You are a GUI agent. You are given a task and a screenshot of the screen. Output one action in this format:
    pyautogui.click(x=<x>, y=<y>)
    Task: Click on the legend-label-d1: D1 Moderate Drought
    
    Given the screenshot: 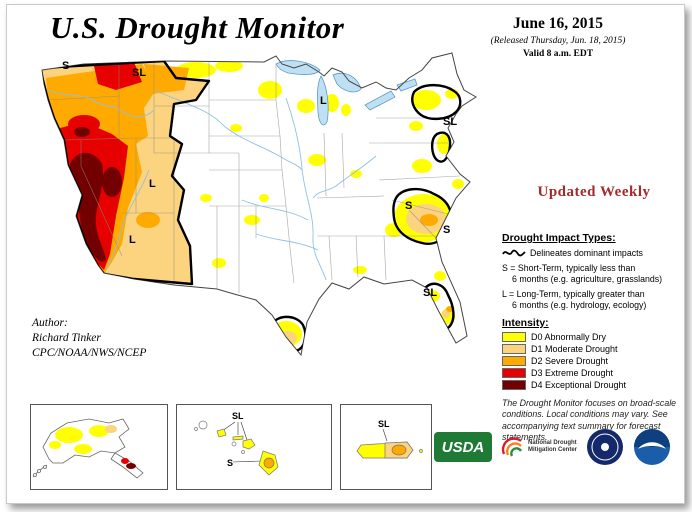 What is the action you would take?
    pyautogui.click(x=574, y=348)
    